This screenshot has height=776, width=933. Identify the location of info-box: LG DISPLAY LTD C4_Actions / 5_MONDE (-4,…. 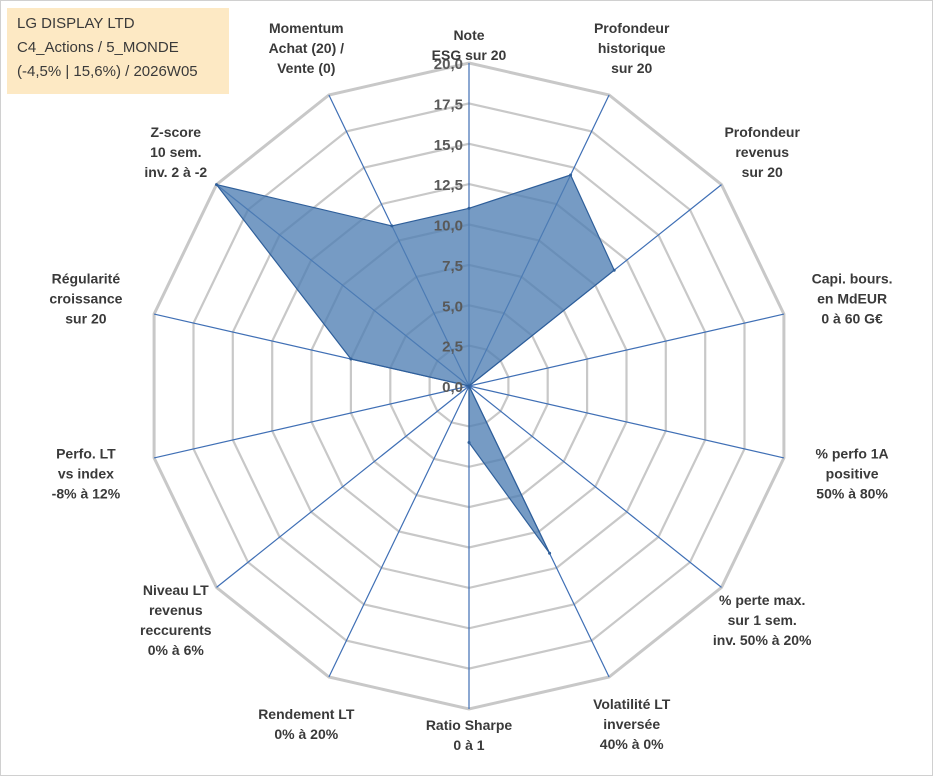
(118, 51).